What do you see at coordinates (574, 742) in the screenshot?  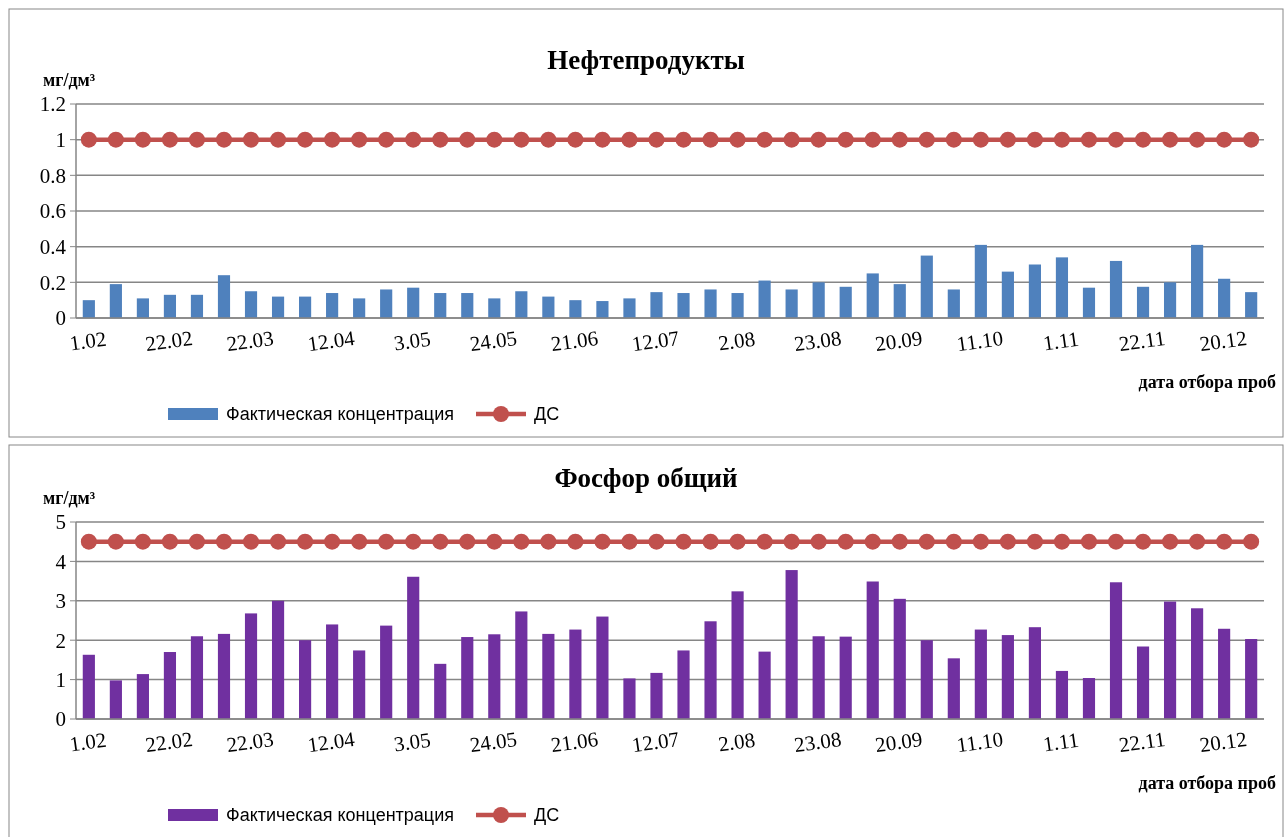 I see `x-tick-label: 21.06` at bounding box center [574, 742].